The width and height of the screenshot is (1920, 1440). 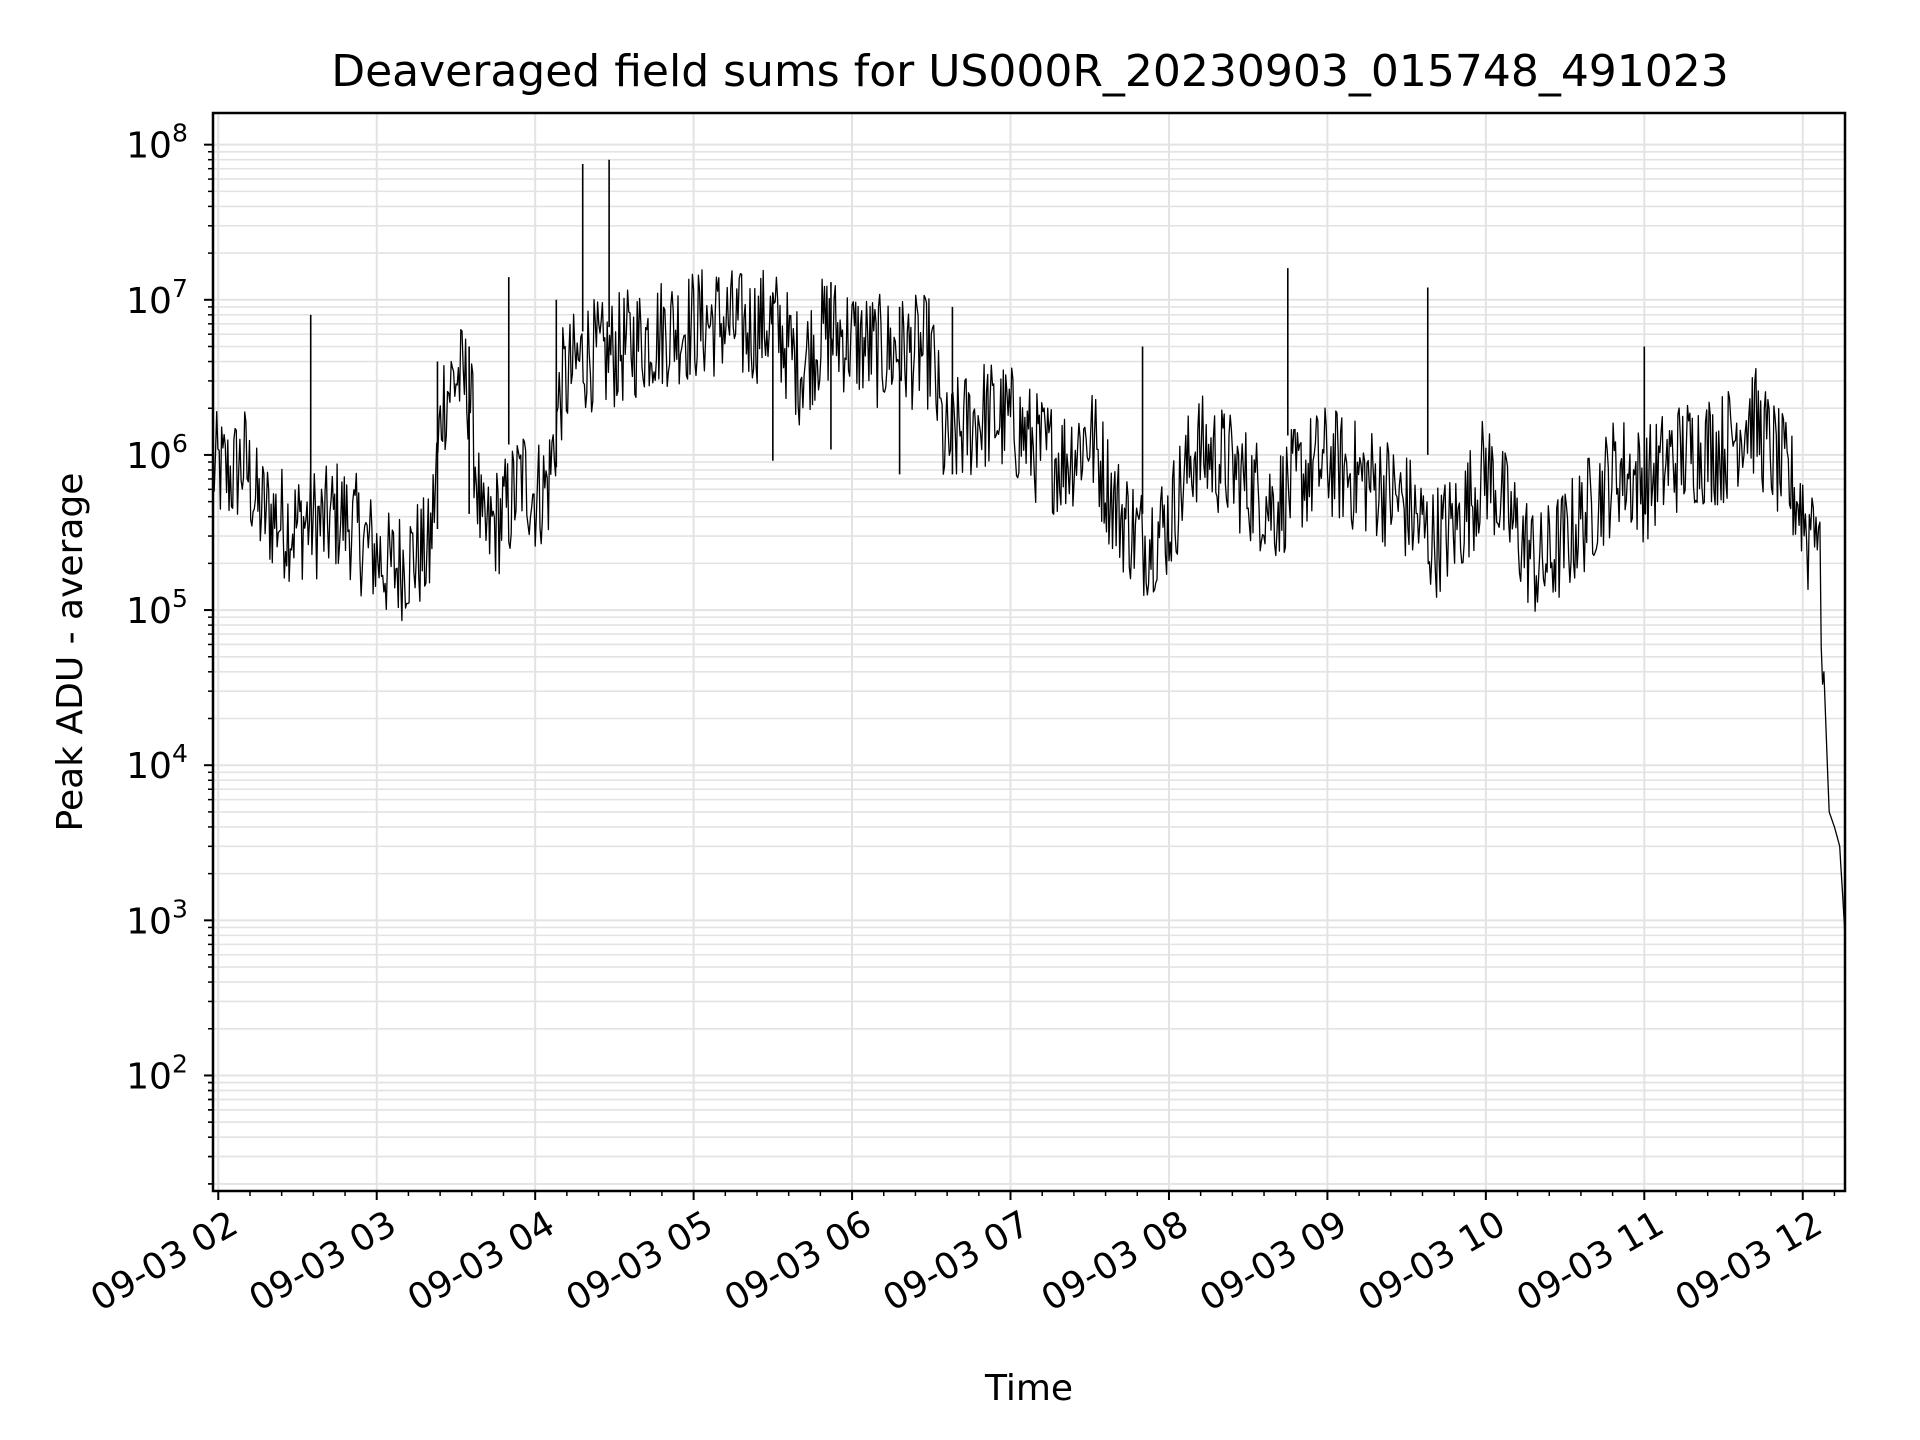 I want to click on y-tick-label: 10⁶, so click(x=157, y=453).